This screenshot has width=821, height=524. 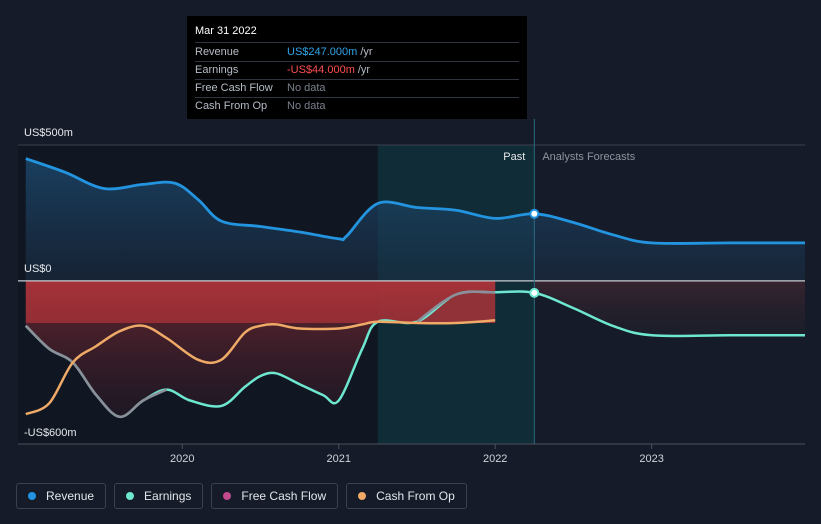 What do you see at coordinates (38, 269) in the screenshot?
I see `y-tick-label: US$0` at bounding box center [38, 269].